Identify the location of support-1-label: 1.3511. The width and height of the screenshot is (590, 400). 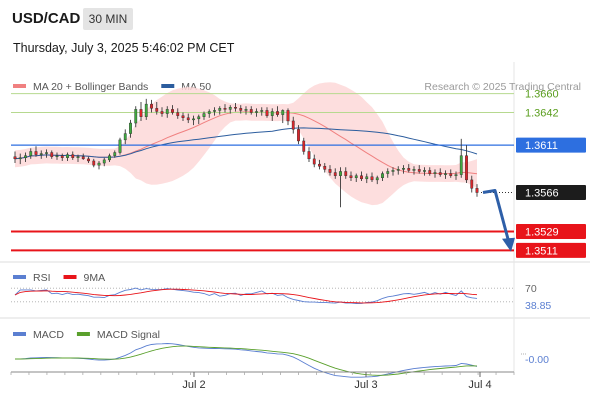
(541, 251).